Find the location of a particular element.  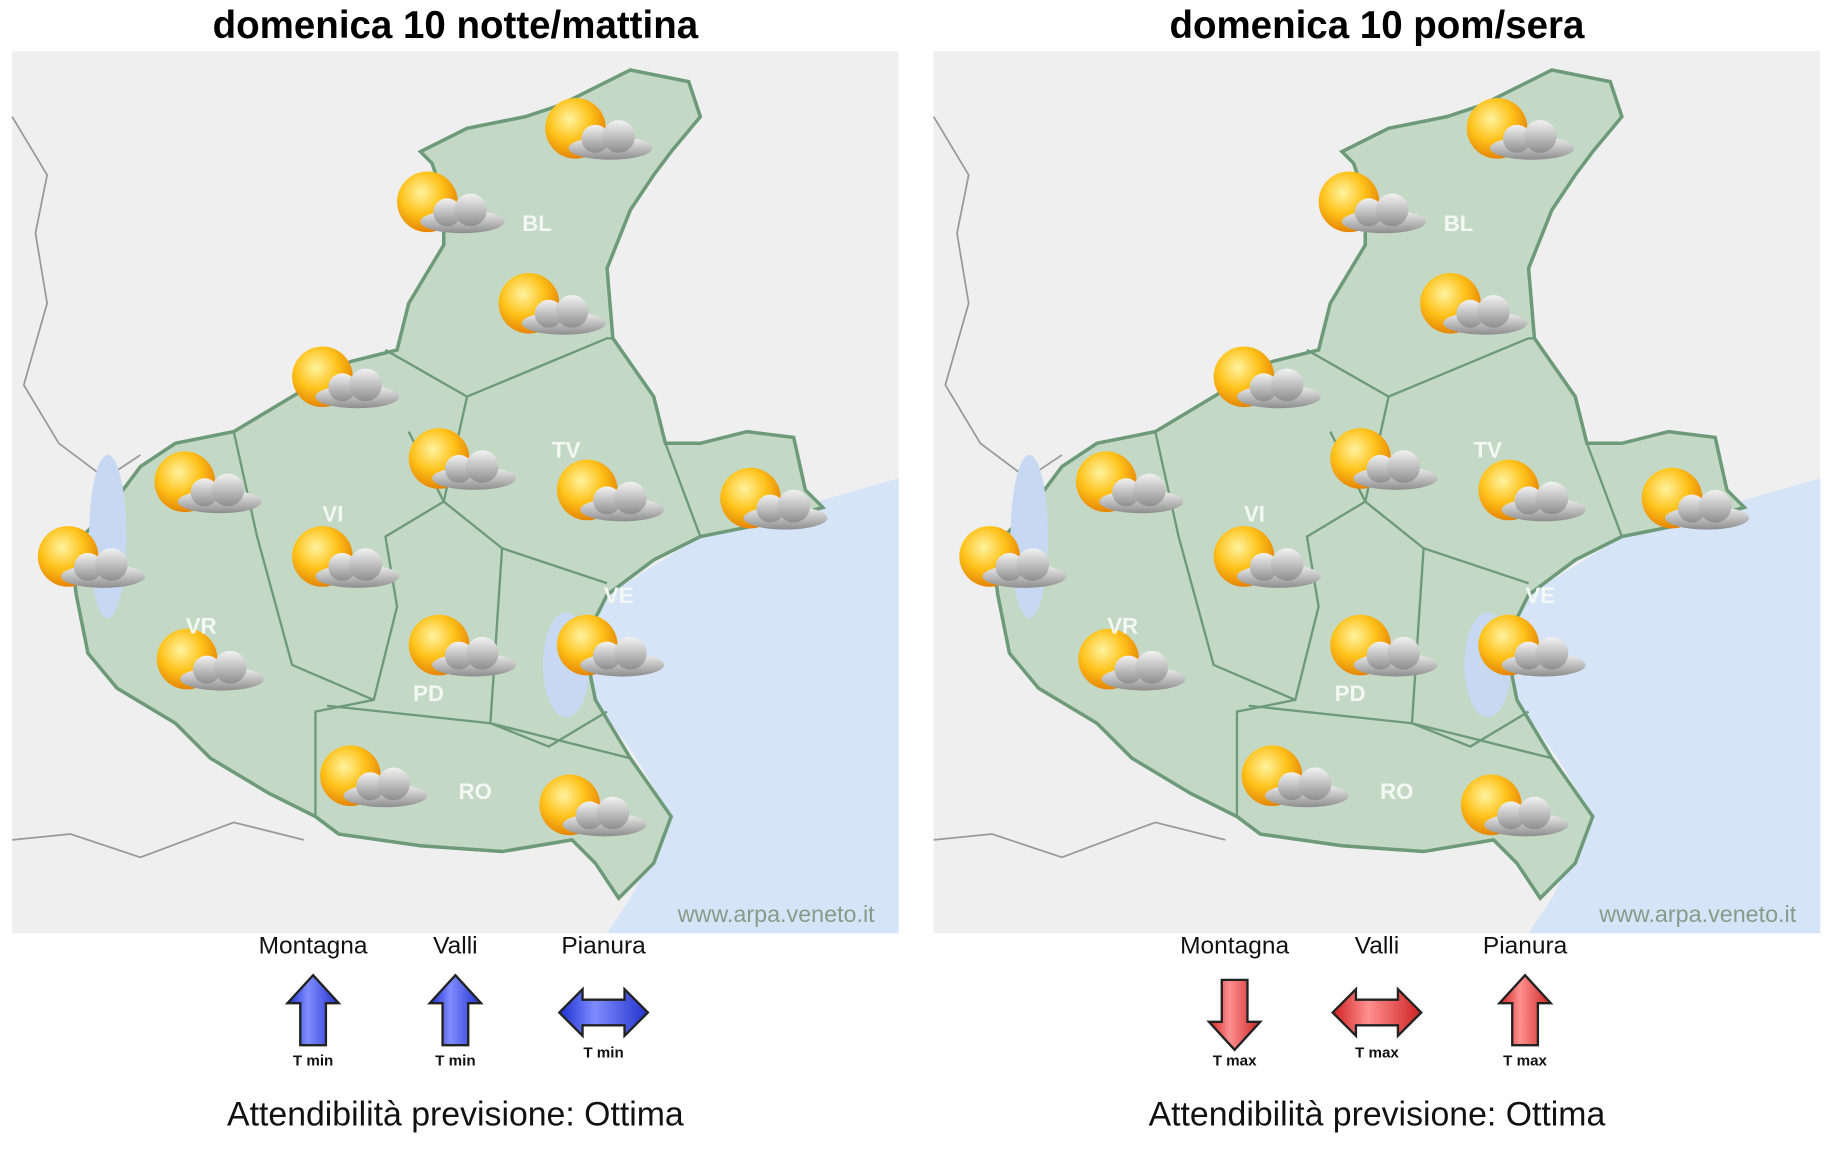

province-label: BL is located at coordinates (537, 223).